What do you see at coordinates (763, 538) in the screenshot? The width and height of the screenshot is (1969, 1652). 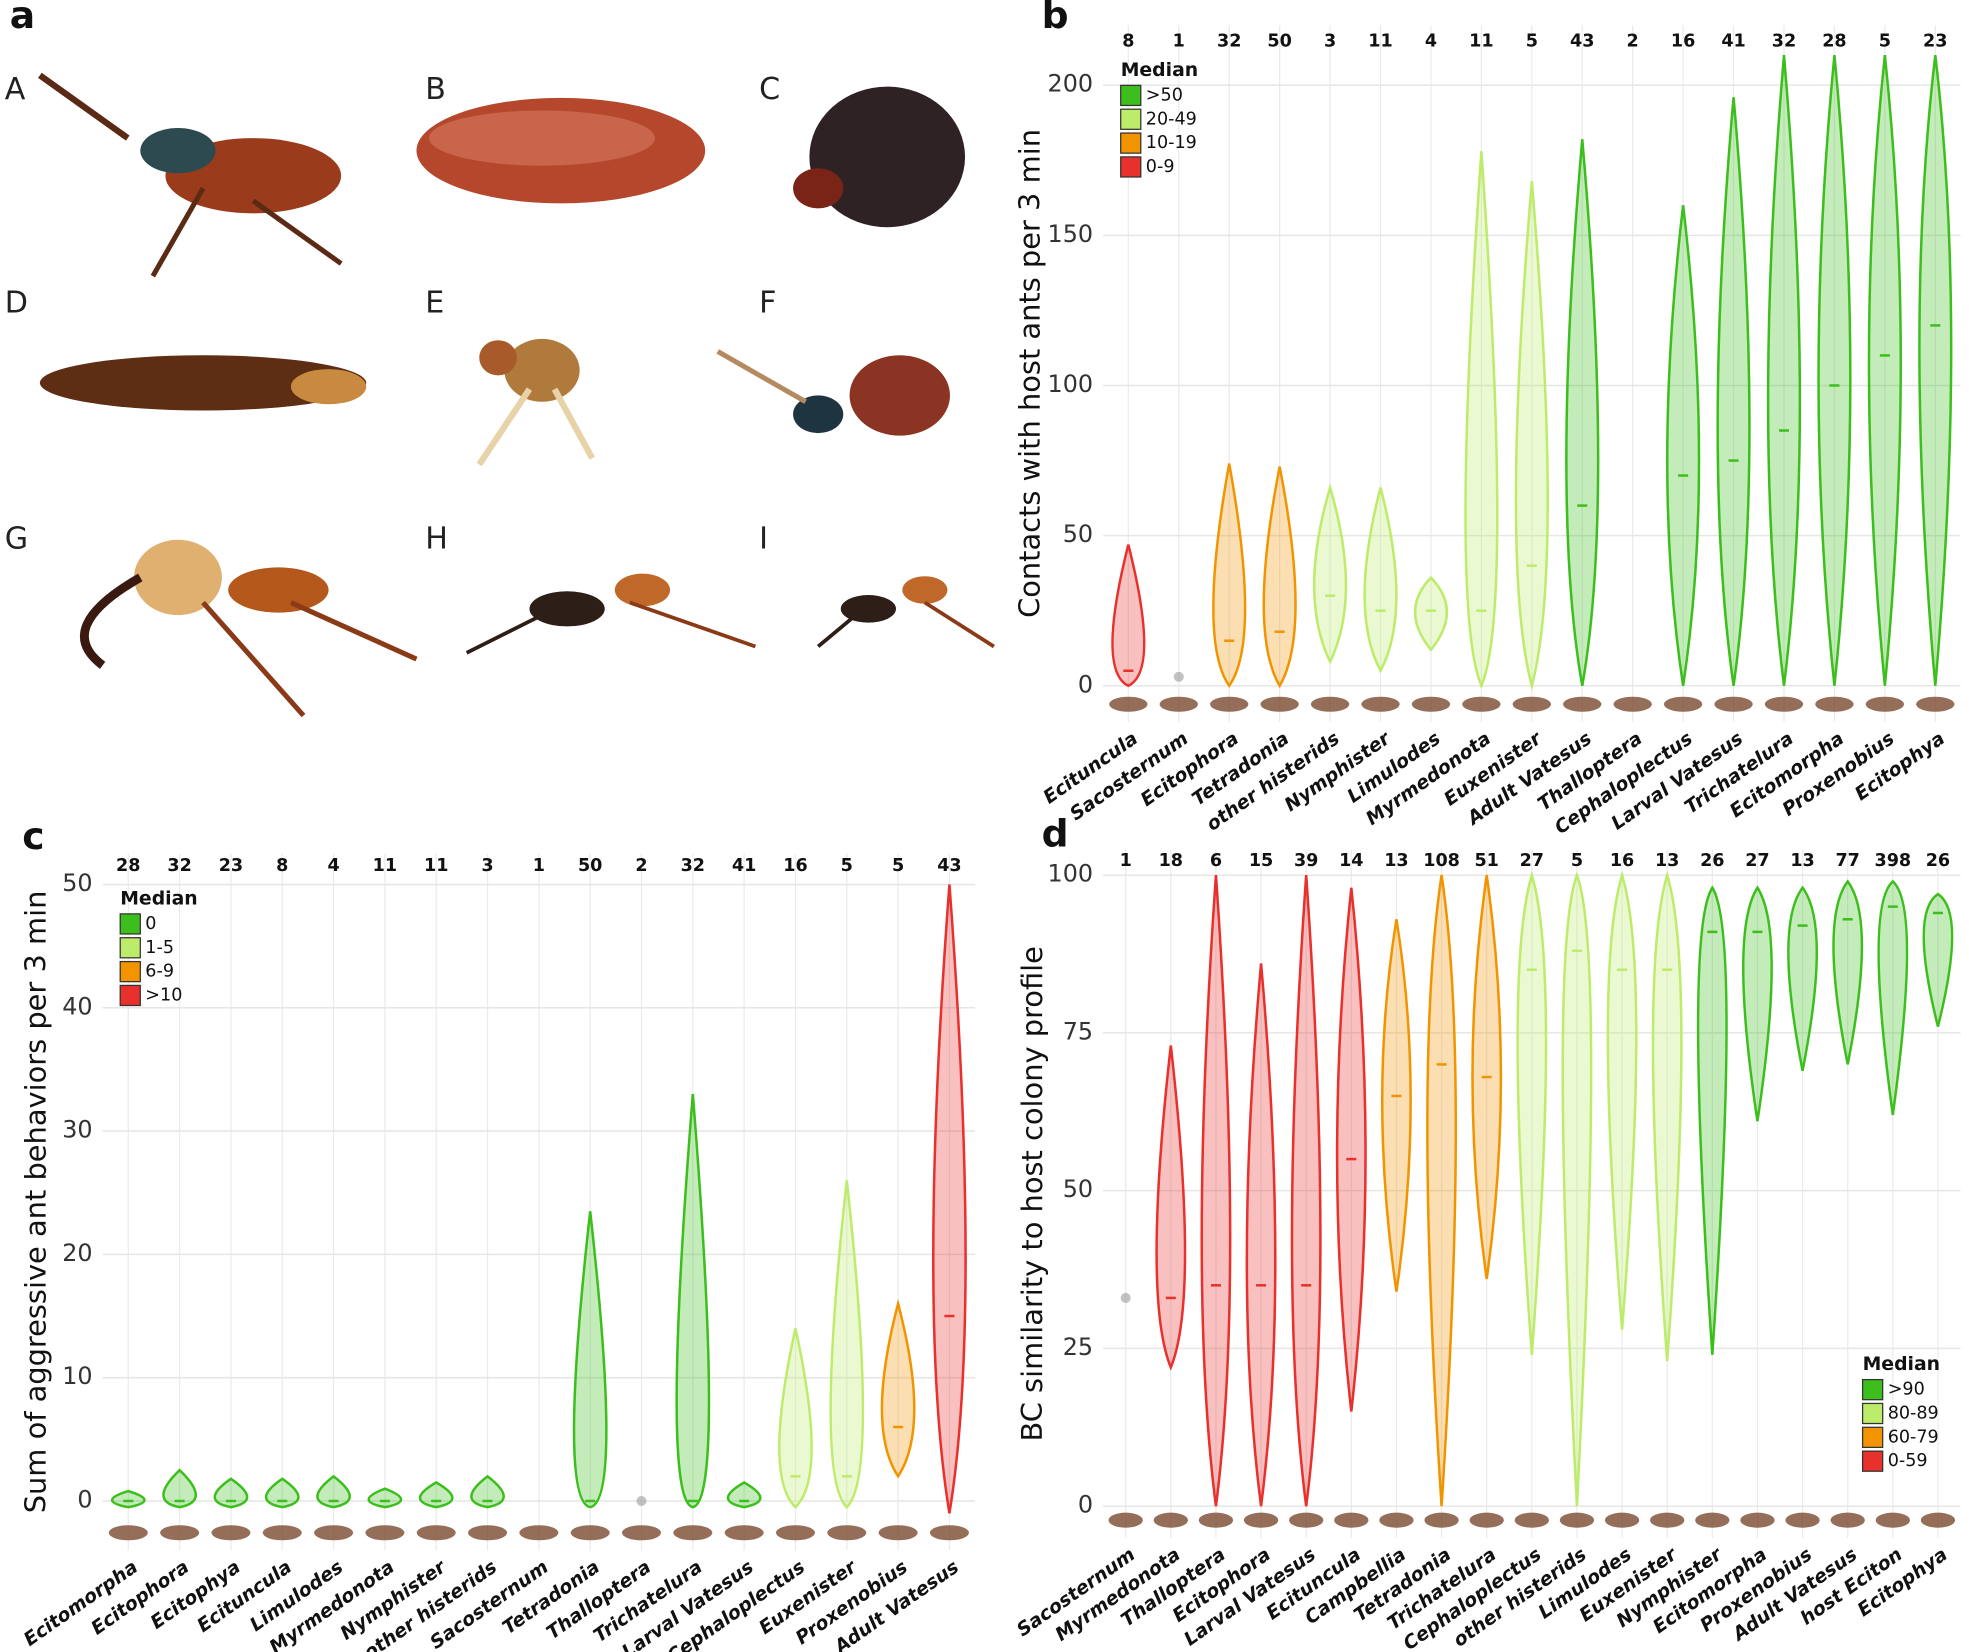 I see `photo-label: I` at bounding box center [763, 538].